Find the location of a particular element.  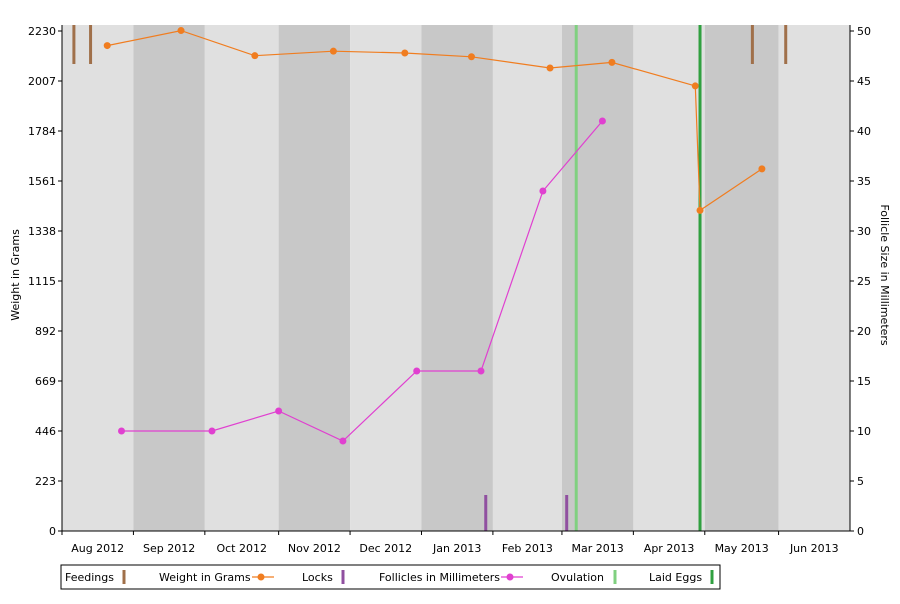

legend-label: Locks is located at coordinates (317, 577).